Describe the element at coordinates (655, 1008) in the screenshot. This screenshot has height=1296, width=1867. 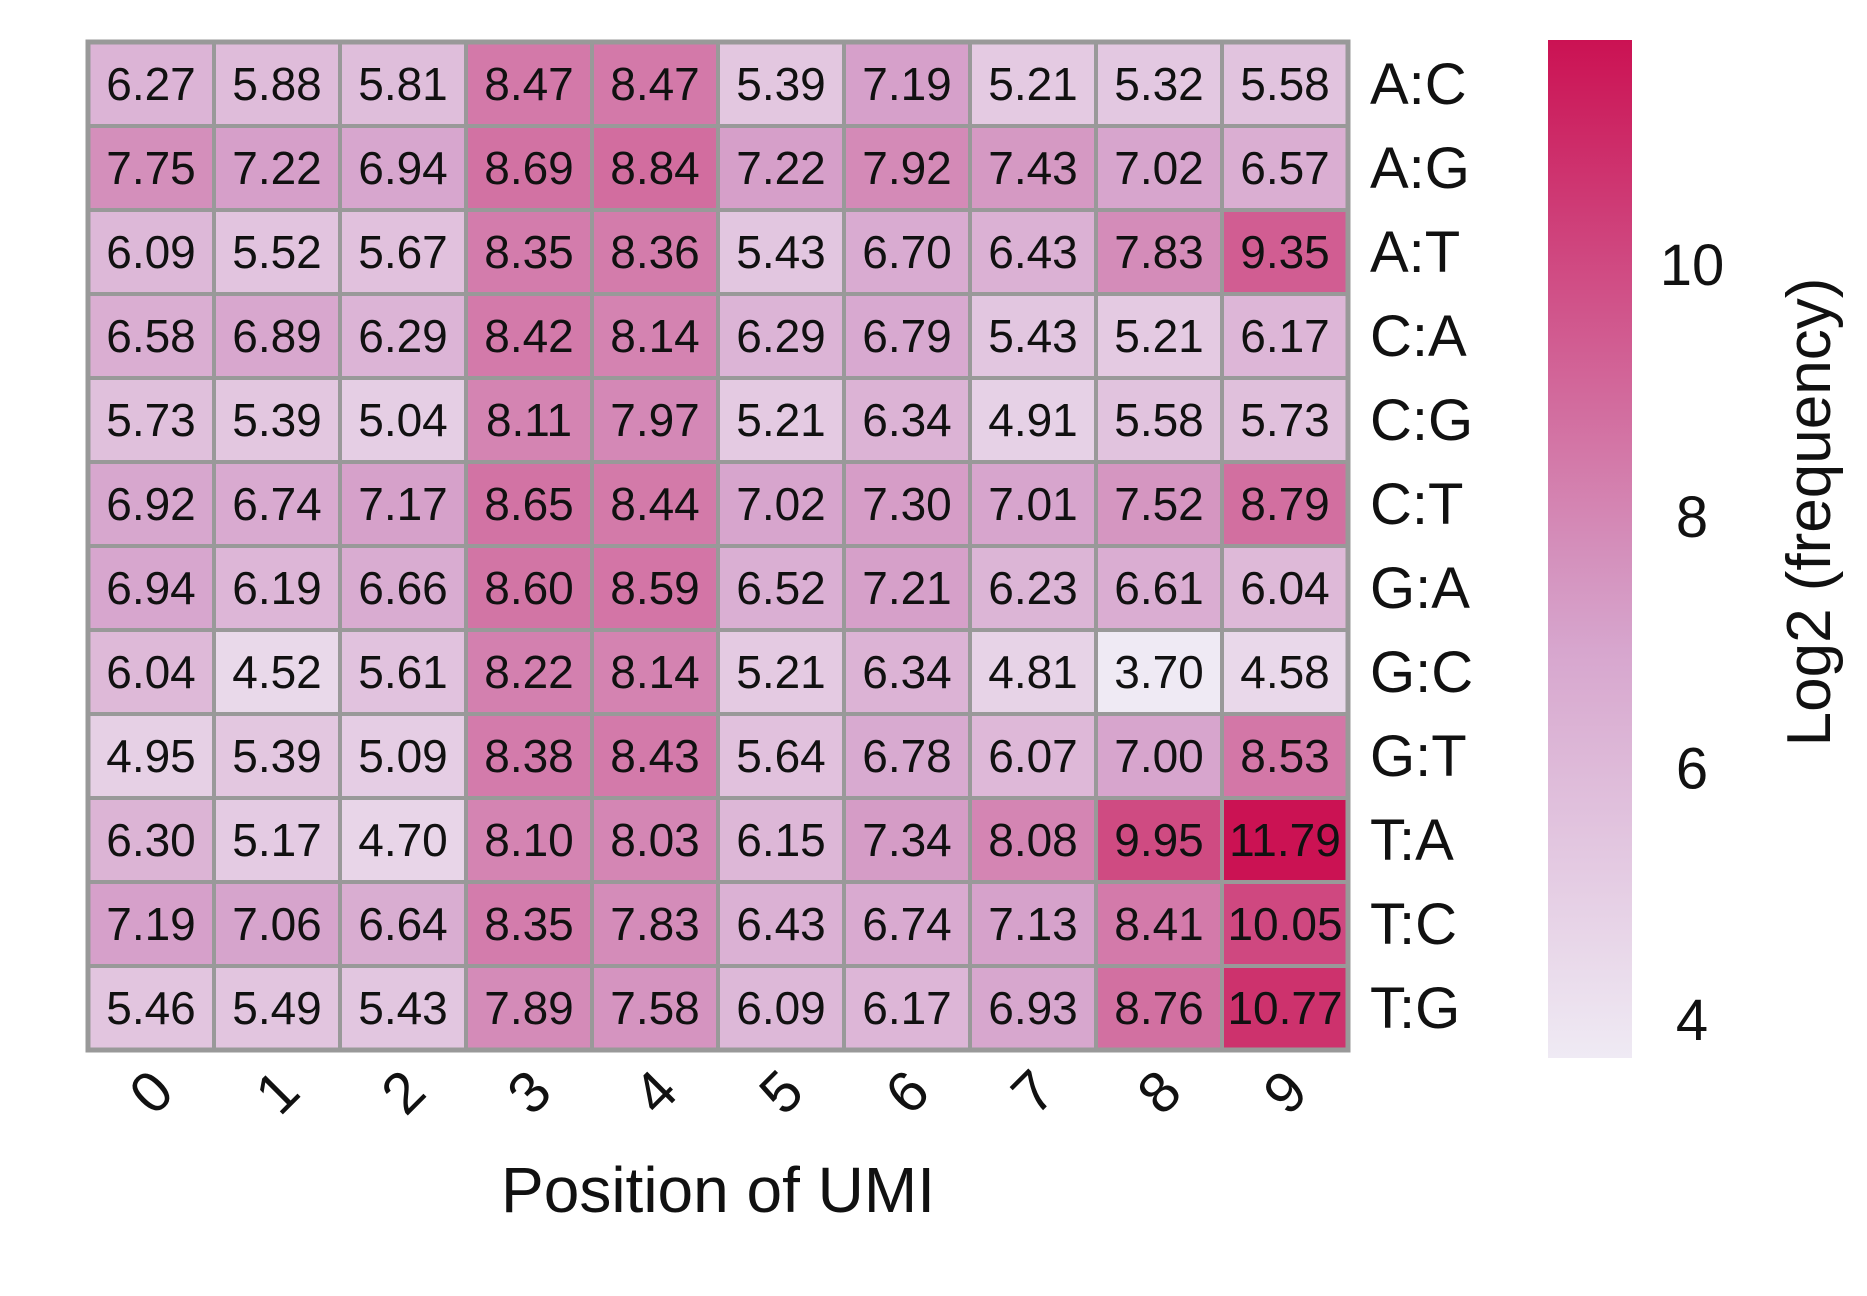
I see `cell-value-label: 7.58` at that location.